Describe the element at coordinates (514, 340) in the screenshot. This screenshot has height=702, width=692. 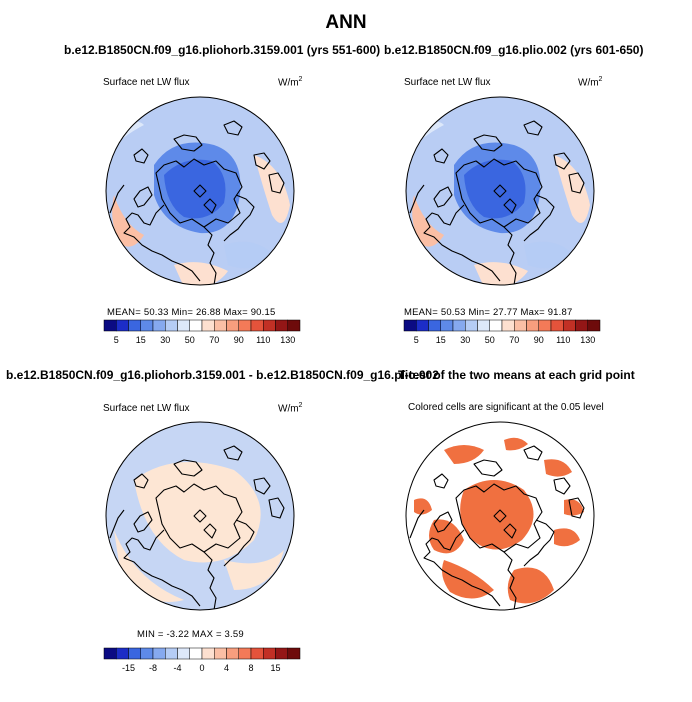
I see `colorbar-2-label-4: 70` at that location.